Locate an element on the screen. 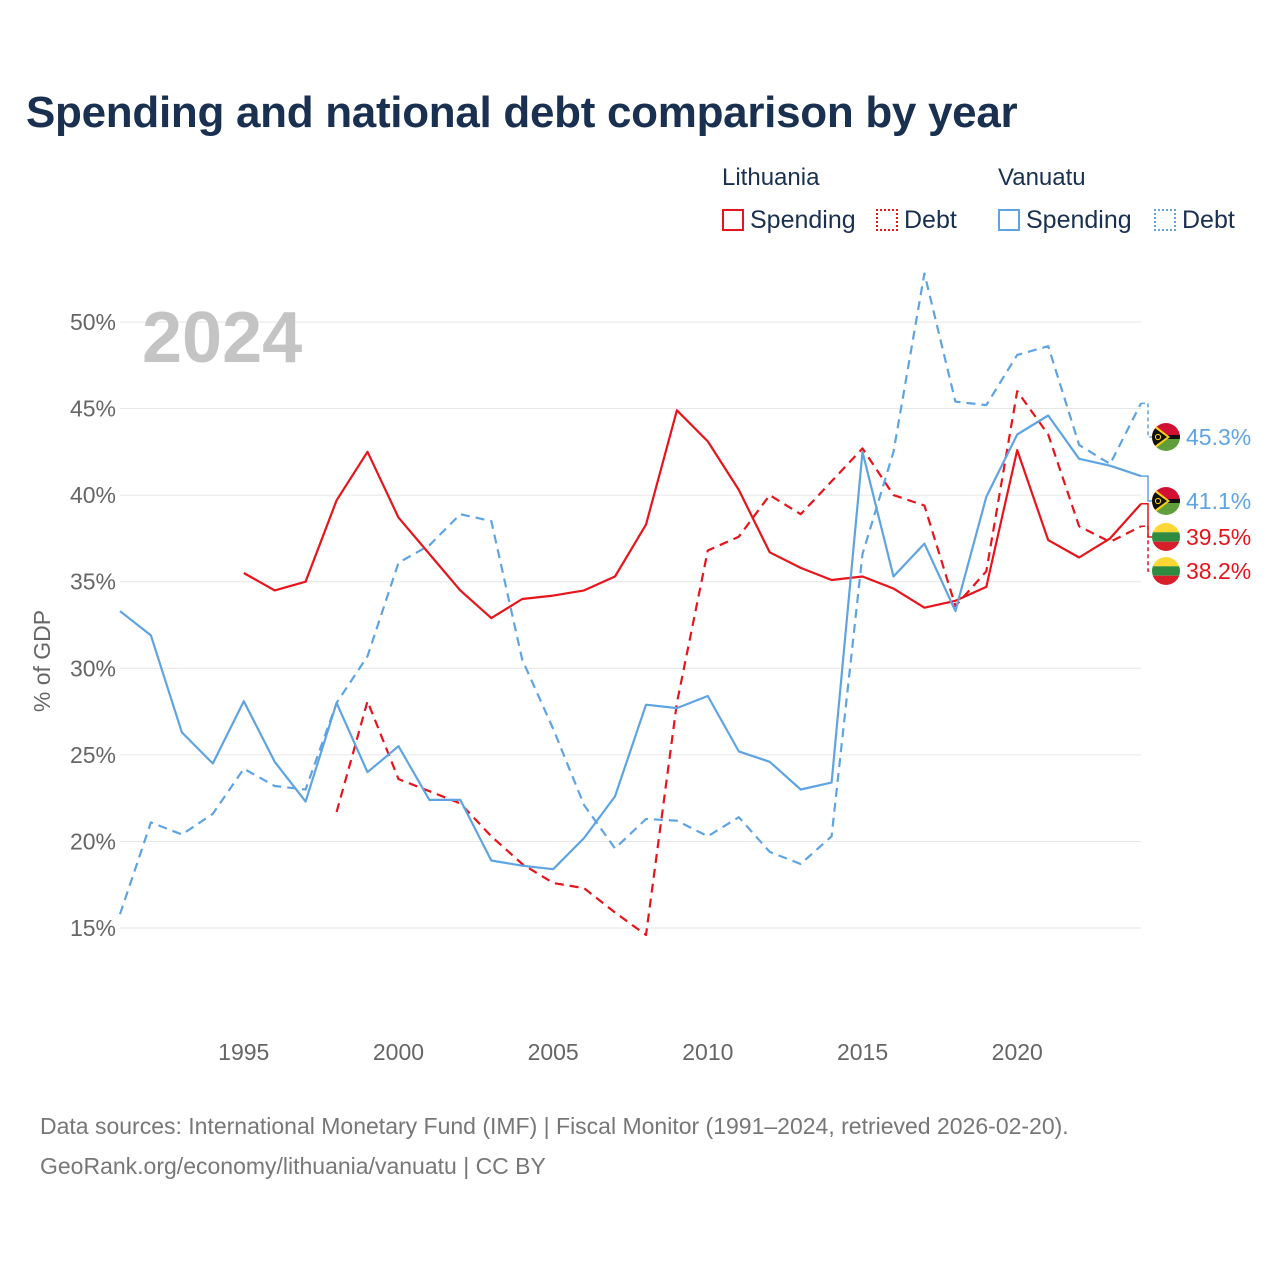  end-value-label: 41.1% is located at coordinates (1218, 501).